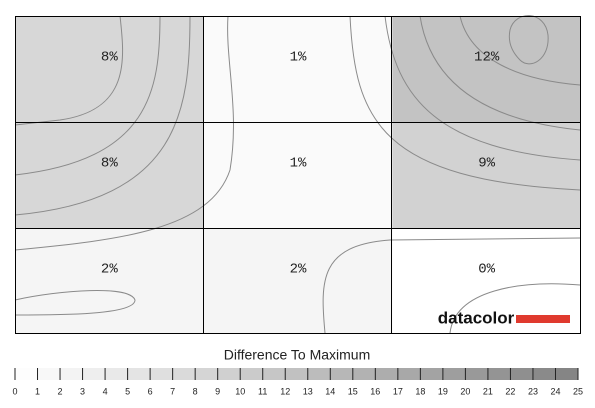 The width and height of the screenshot is (595, 408). Describe the element at coordinates (476, 317) in the screenshot. I see `logo: datacolor` at that location.